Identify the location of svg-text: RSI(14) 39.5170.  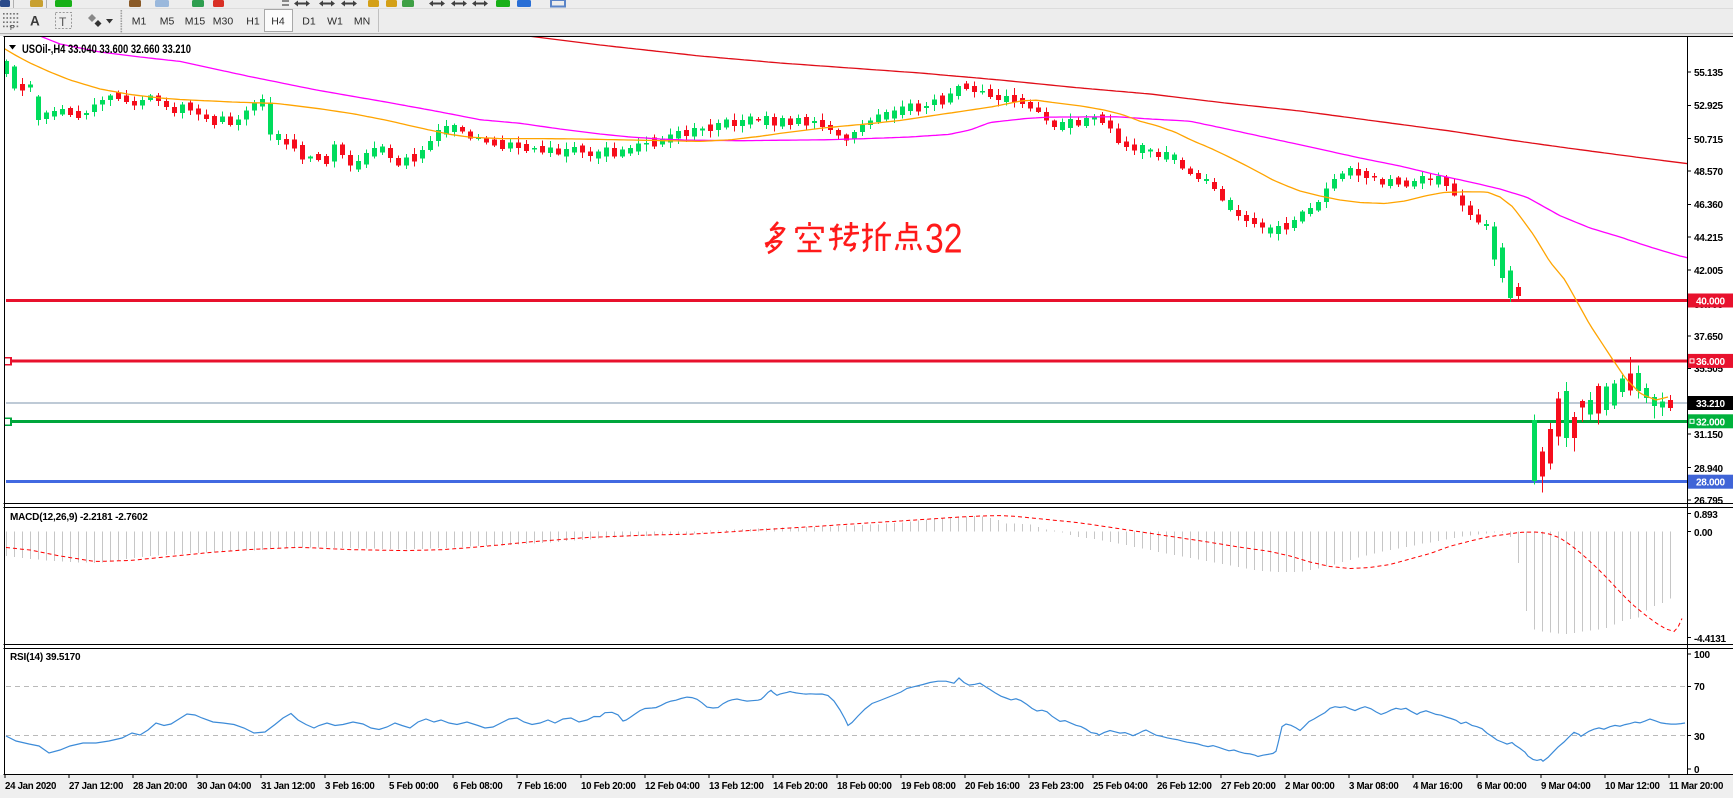
(45, 657).